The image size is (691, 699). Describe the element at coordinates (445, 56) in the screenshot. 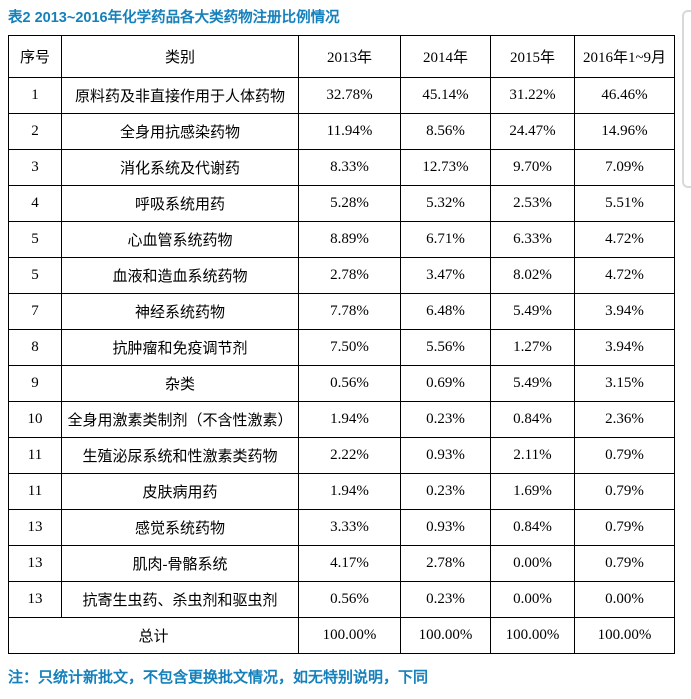

I see `header-2014: 2014年` at that location.